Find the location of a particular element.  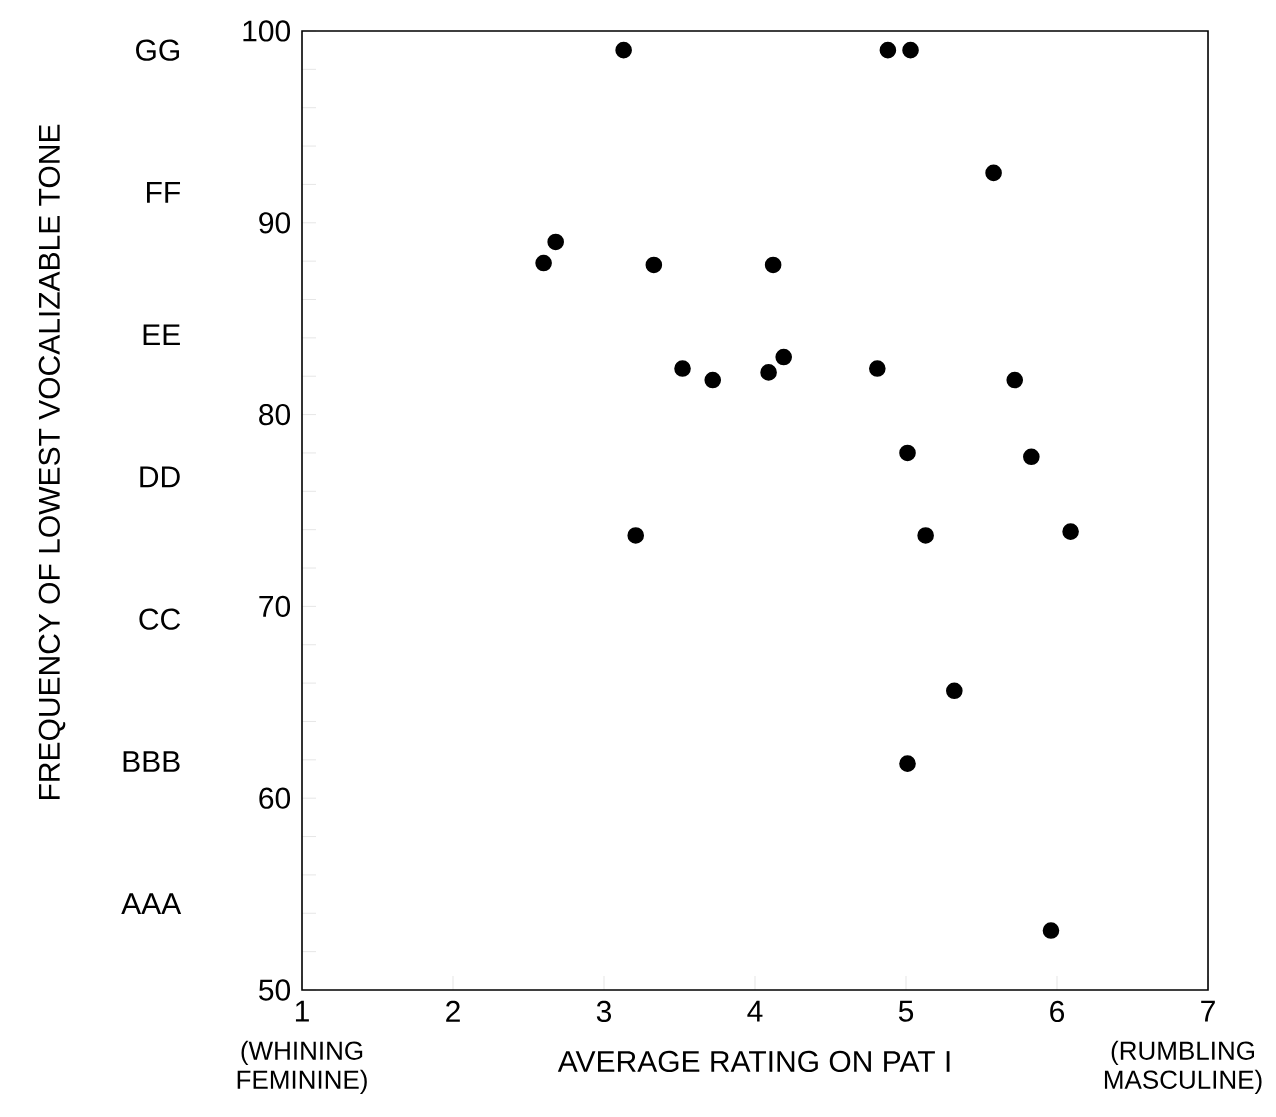

y-tick-label: 50 is located at coordinates (275, 990).